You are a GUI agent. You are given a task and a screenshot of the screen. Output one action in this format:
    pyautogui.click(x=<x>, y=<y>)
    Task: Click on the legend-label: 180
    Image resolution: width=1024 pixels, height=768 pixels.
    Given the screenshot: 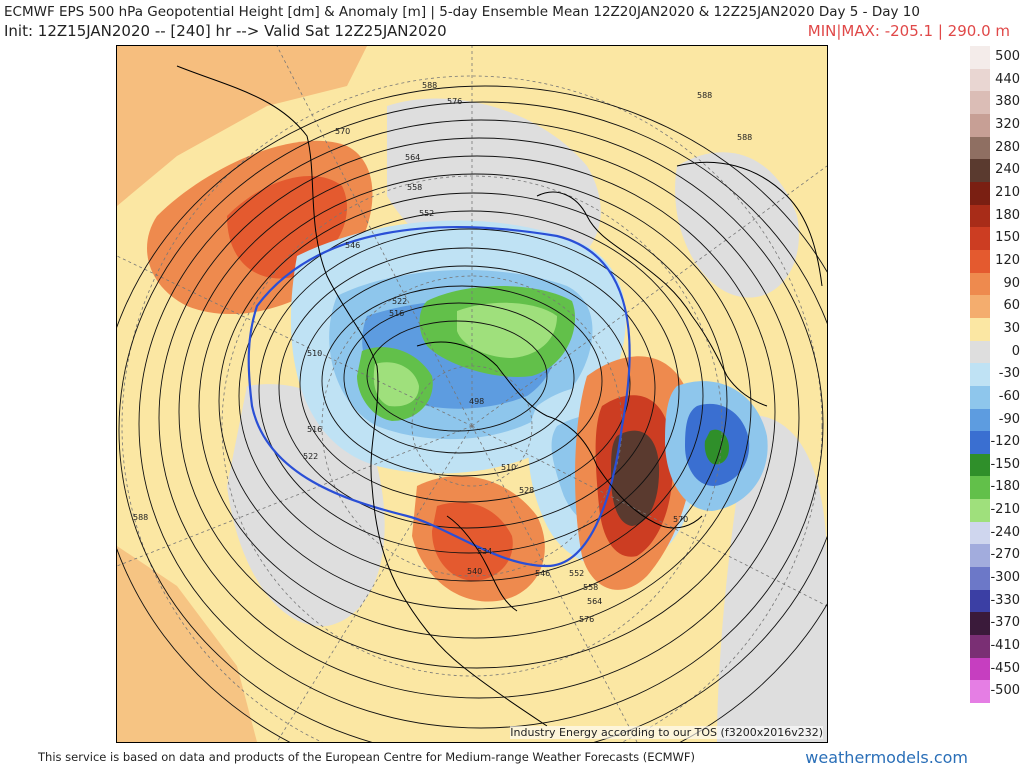 What is the action you would take?
    pyautogui.click(x=1007, y=215)
    